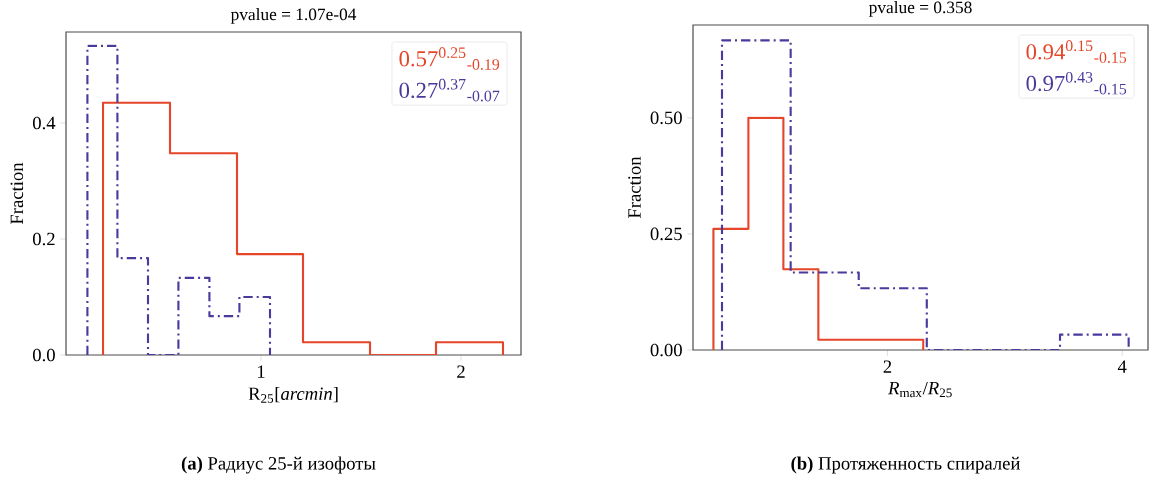  What do you see at coordinates (261, 371) in the screenshot?
I see `x-tick-label: 1` at bounding box center [261, 371].